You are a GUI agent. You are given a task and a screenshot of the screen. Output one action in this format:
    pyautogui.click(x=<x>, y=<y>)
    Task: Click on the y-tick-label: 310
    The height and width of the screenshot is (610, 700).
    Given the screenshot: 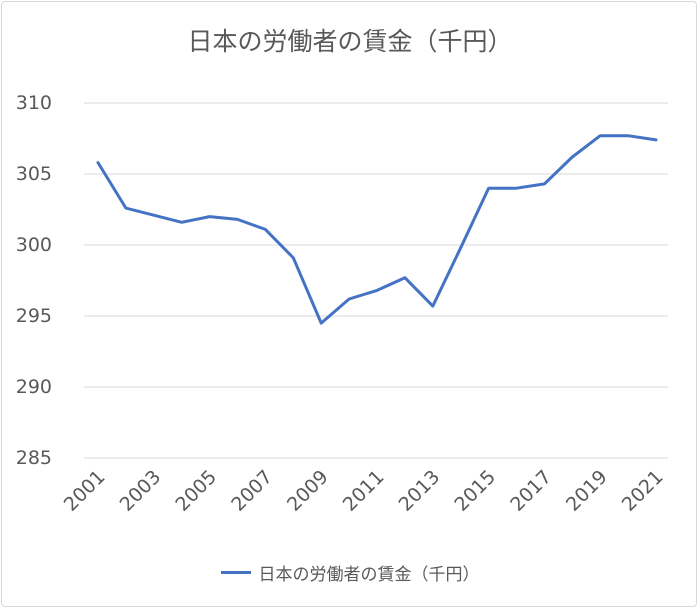 What is the action you would take?
    pyautogui.click(x=34, y=103)
    